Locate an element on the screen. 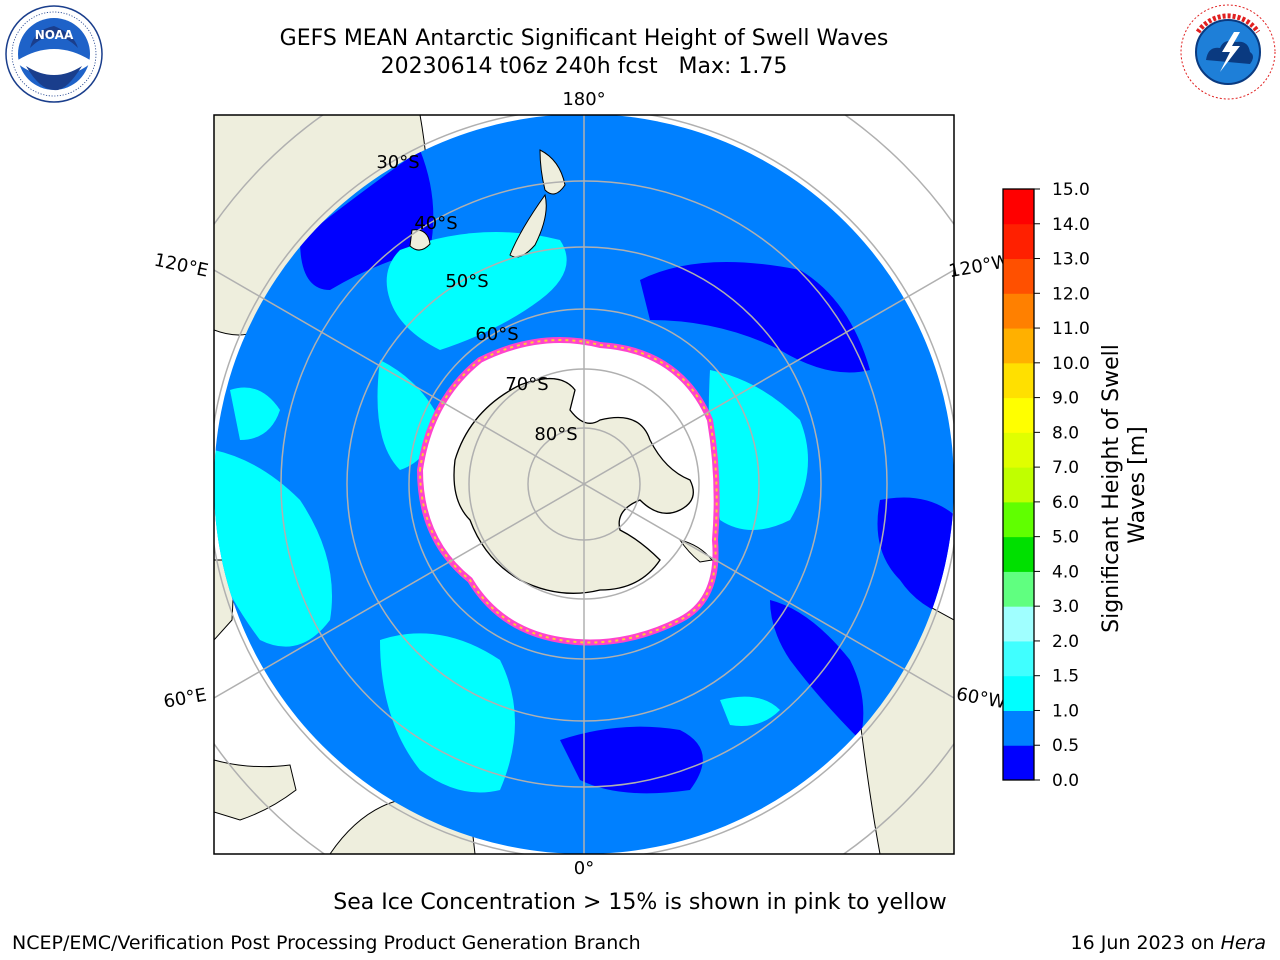  meridian-label-0: 0° is located at coordinates (584, 868).